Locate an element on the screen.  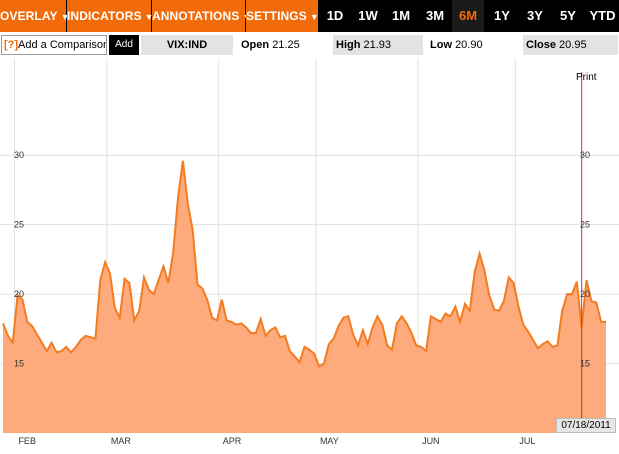
high-quote: High 21.93 is located at coordinates (378, 45).